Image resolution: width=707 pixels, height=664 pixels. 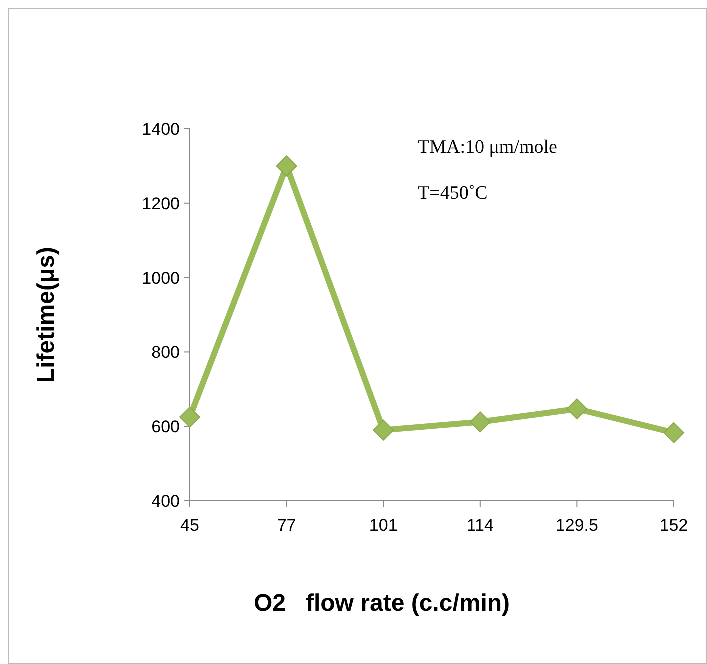 I want to click on x-tick-label: 129.5, so click(x=577, y=525).